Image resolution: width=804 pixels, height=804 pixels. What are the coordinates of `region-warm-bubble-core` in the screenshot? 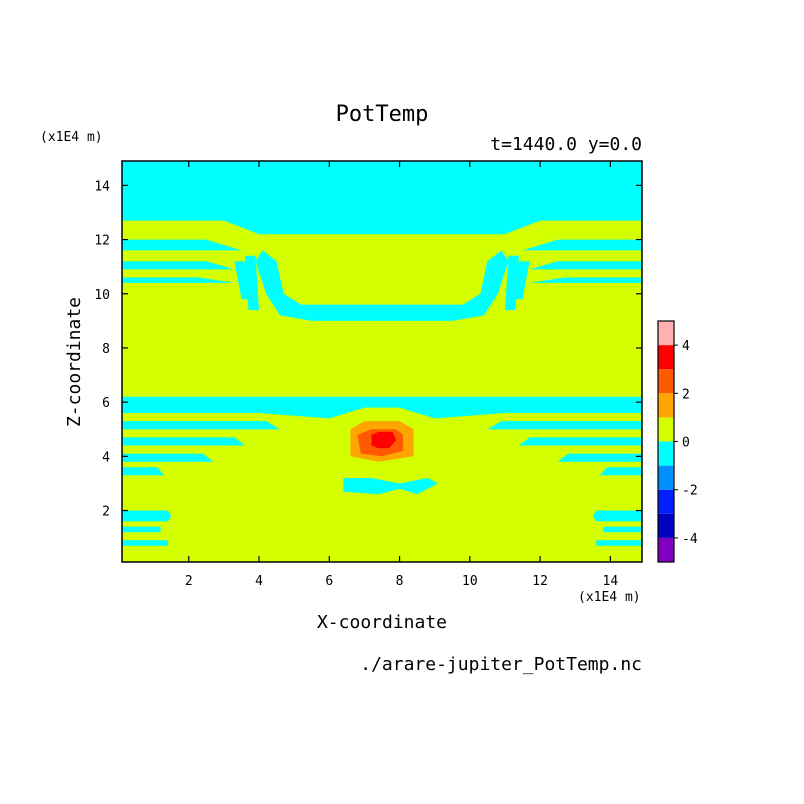 It's located at (384, 440).